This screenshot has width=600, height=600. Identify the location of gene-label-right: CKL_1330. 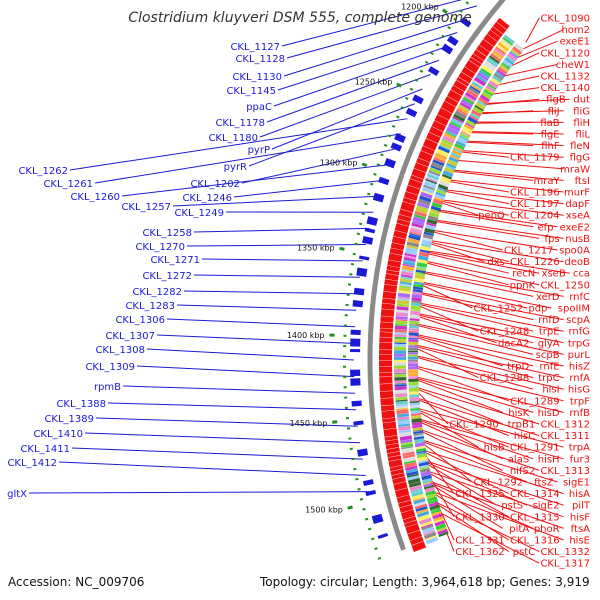
(480, 517).